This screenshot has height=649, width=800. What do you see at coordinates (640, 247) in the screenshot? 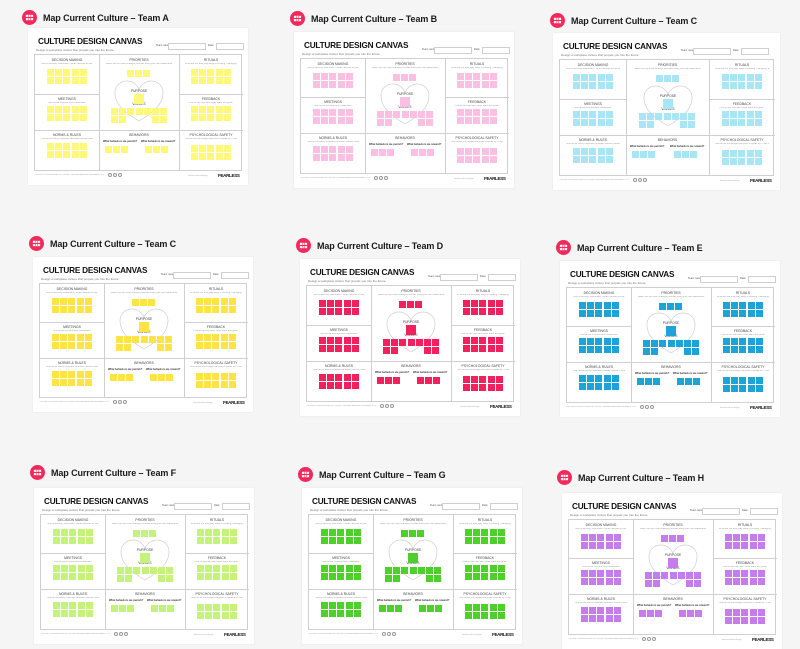
I see `frame-title: Map Current Culture – Team E` at bounding box center [640, 247].